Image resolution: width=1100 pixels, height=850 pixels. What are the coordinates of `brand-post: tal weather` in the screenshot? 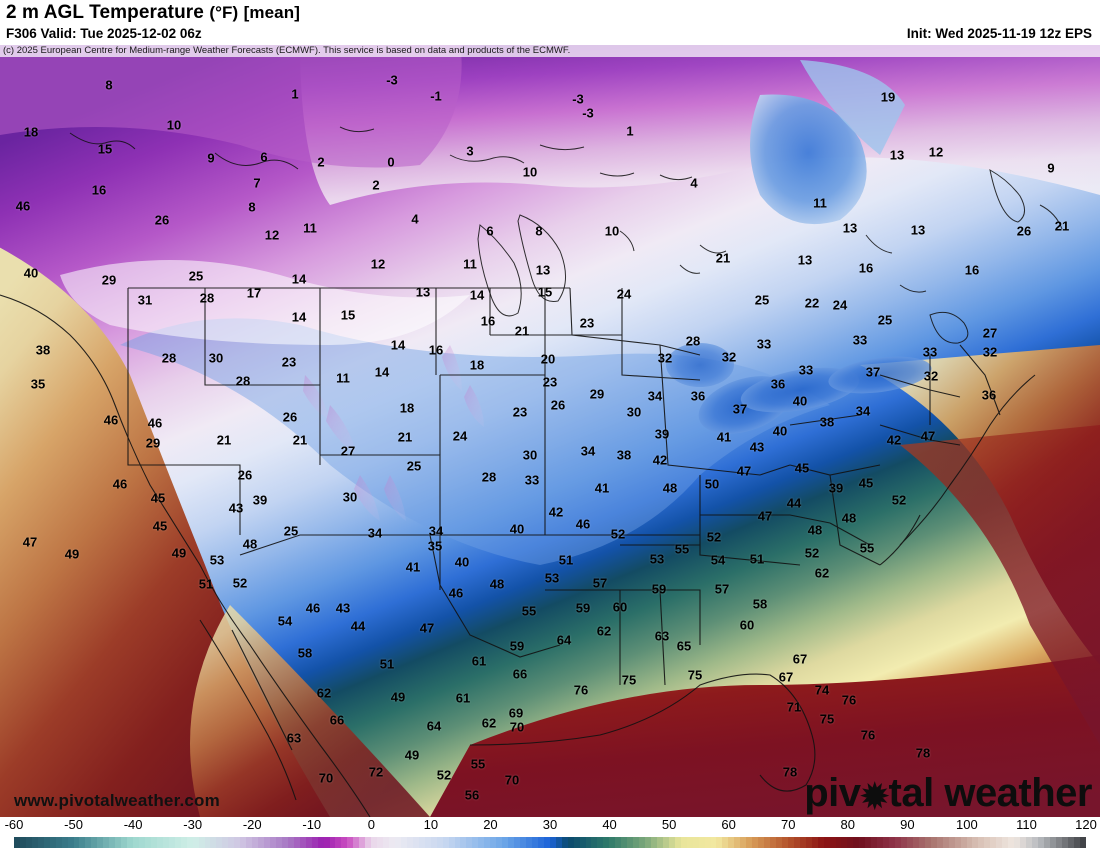 It's located at (990, 793).